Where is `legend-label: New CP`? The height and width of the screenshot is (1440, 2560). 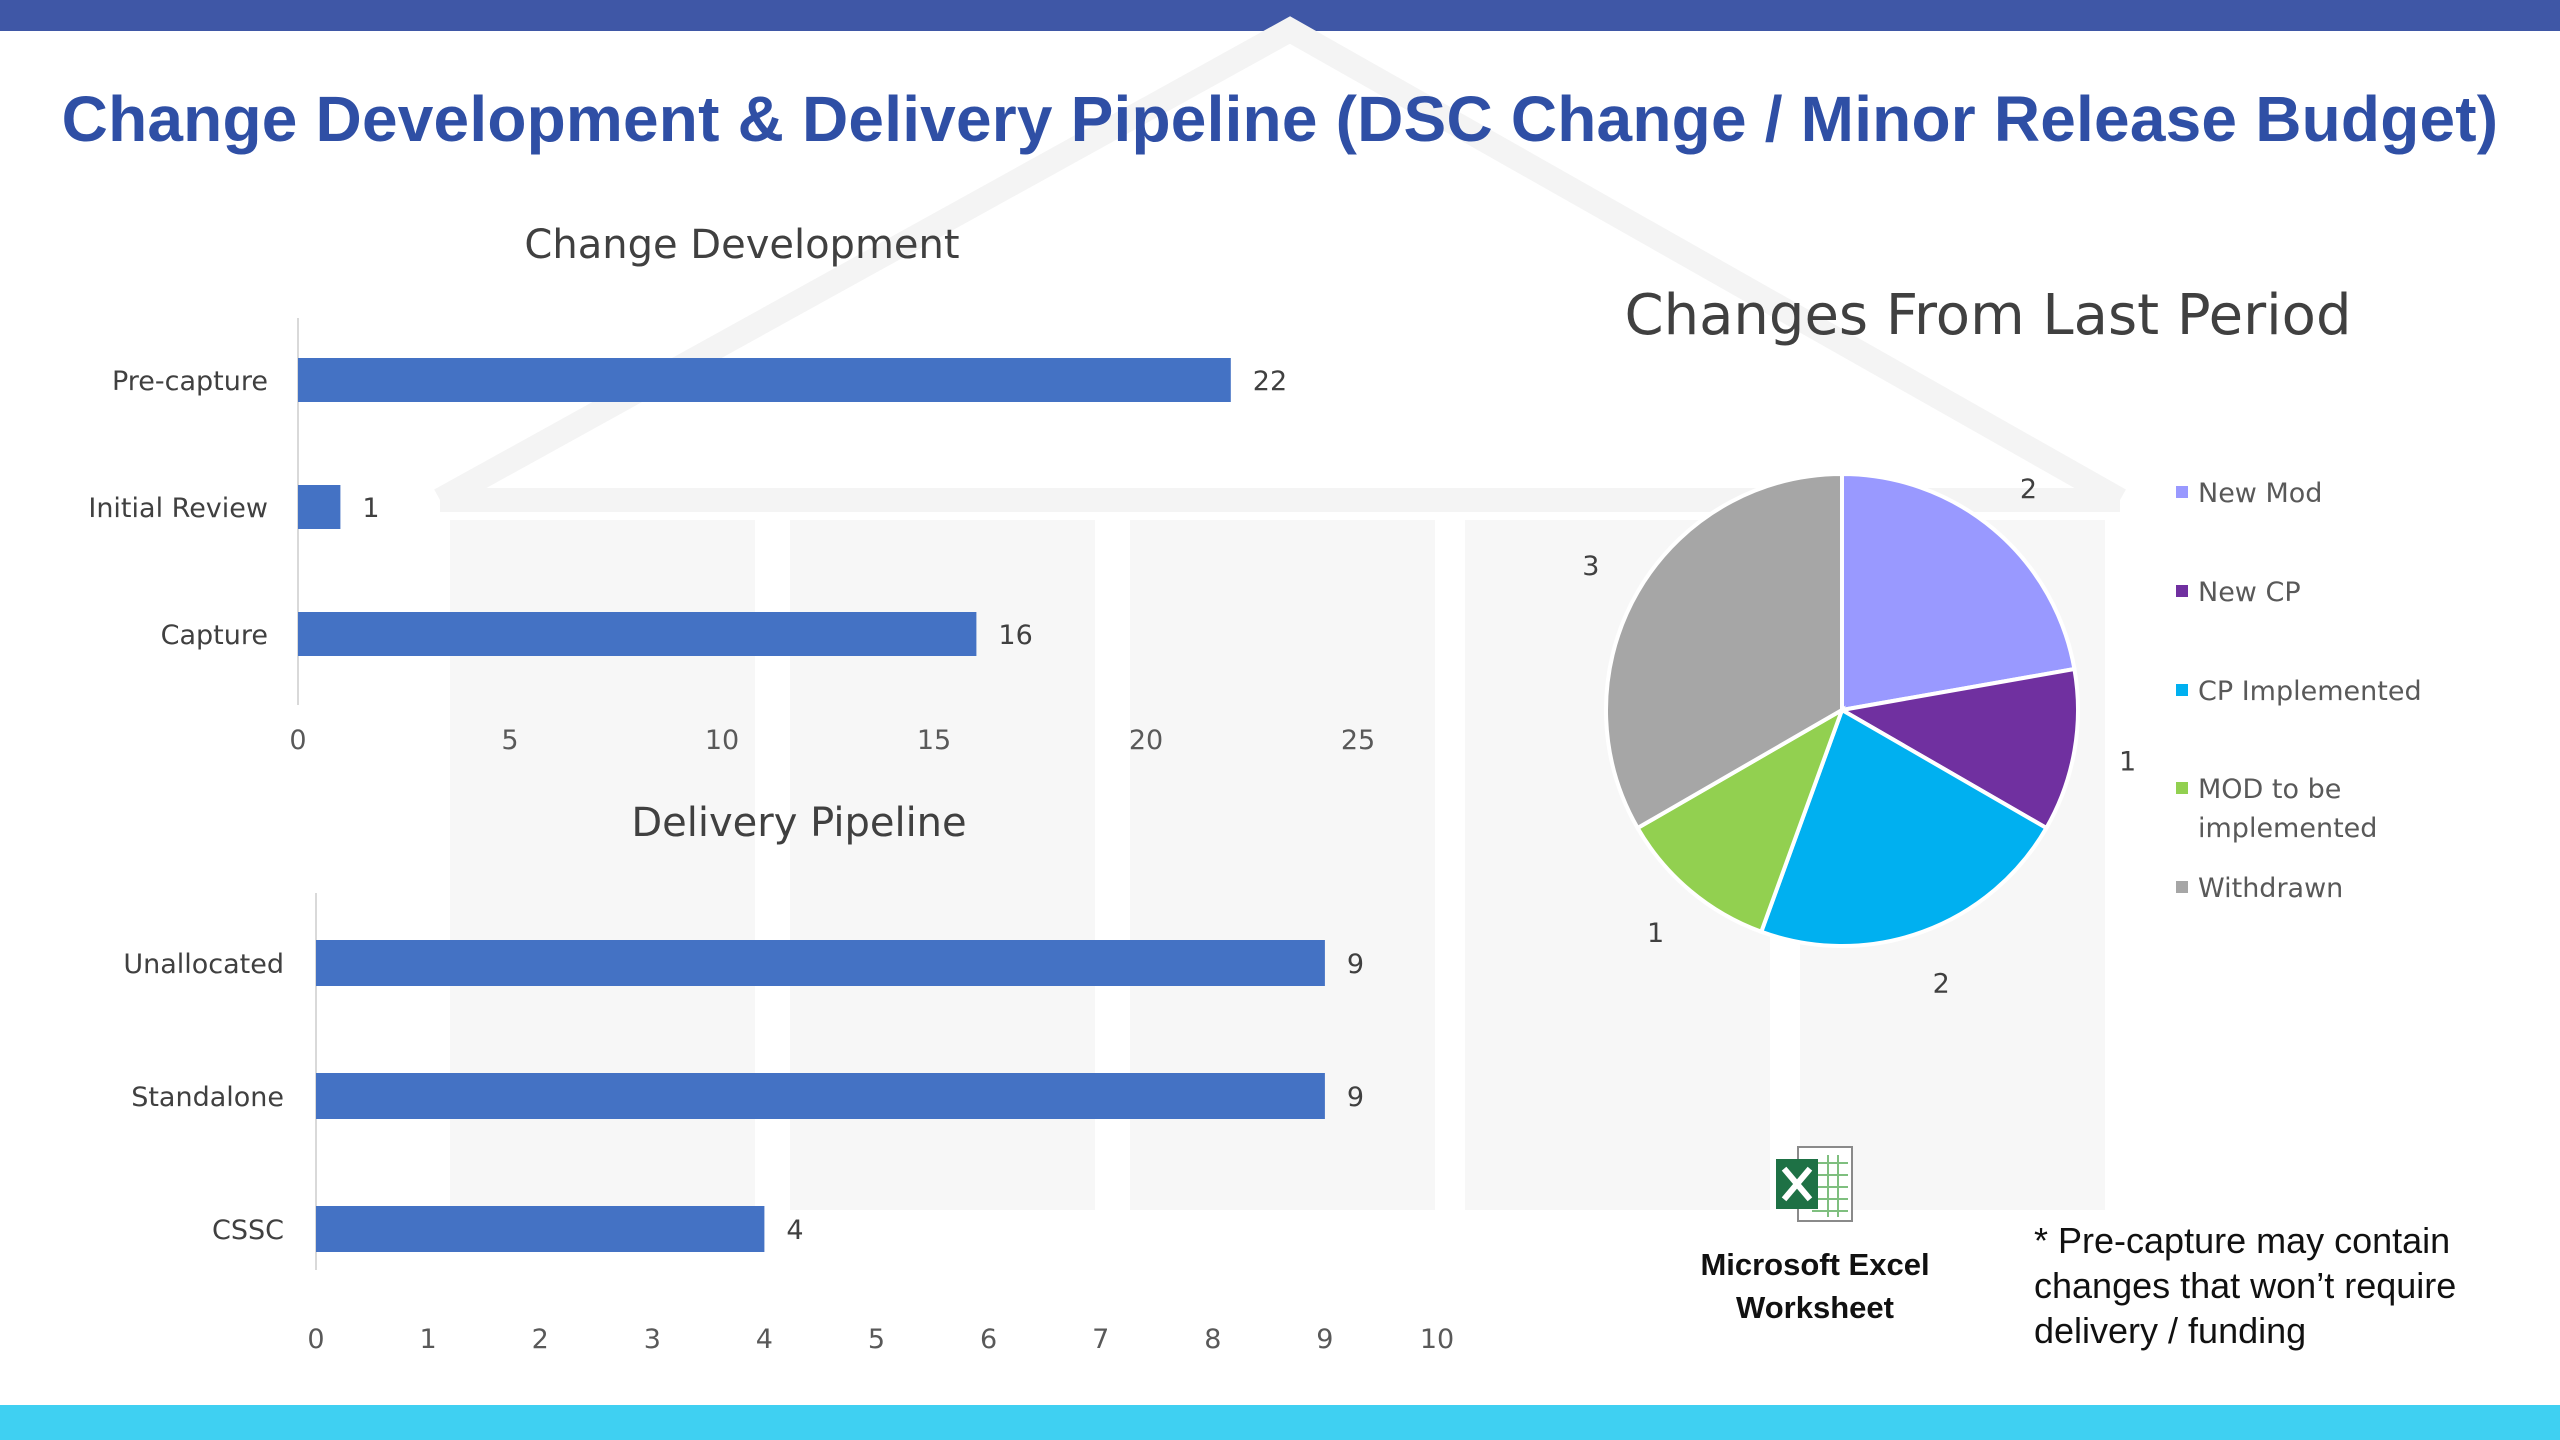
legend-label: New CP is located at coordinates (2249, 592).